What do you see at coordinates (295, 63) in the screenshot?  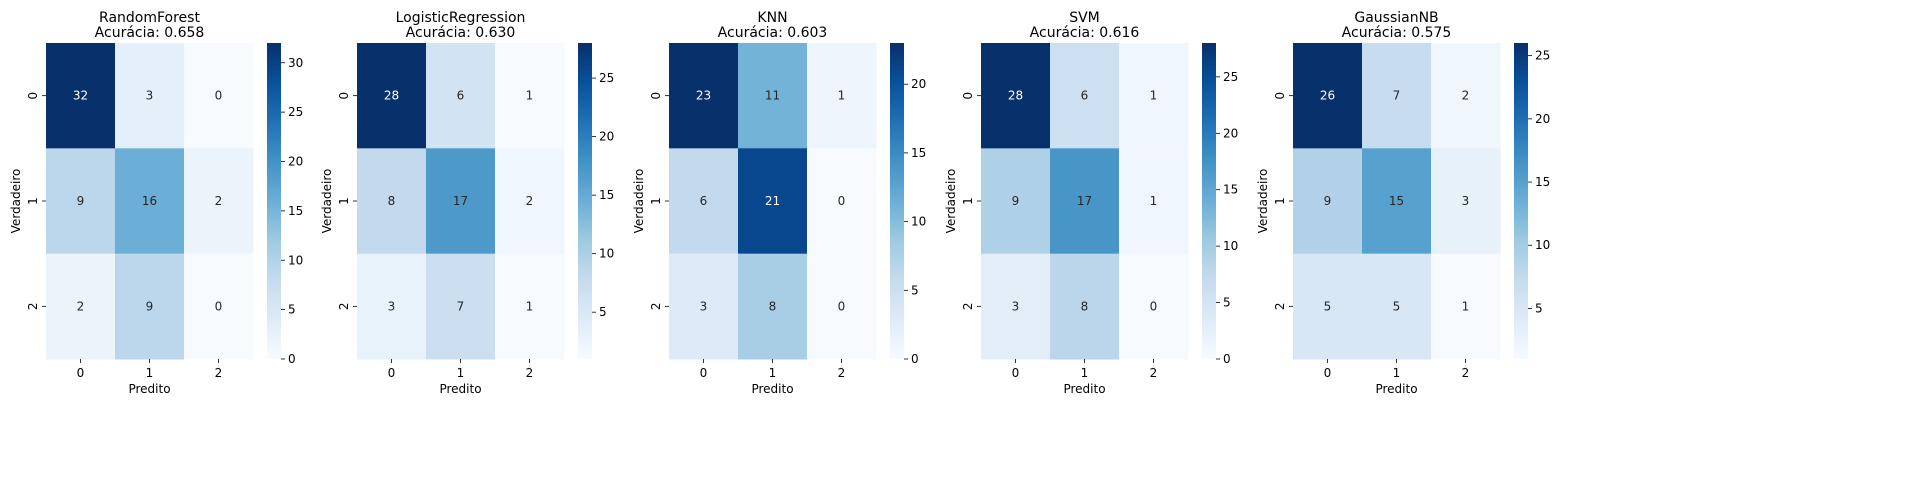 I see `colorbar-tick-label: 30` at bounding box center [295, 63].